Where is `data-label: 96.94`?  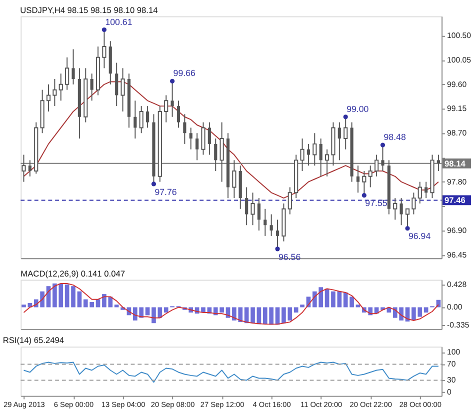 data-label: 96.94 is located at coordinates (419, 236).